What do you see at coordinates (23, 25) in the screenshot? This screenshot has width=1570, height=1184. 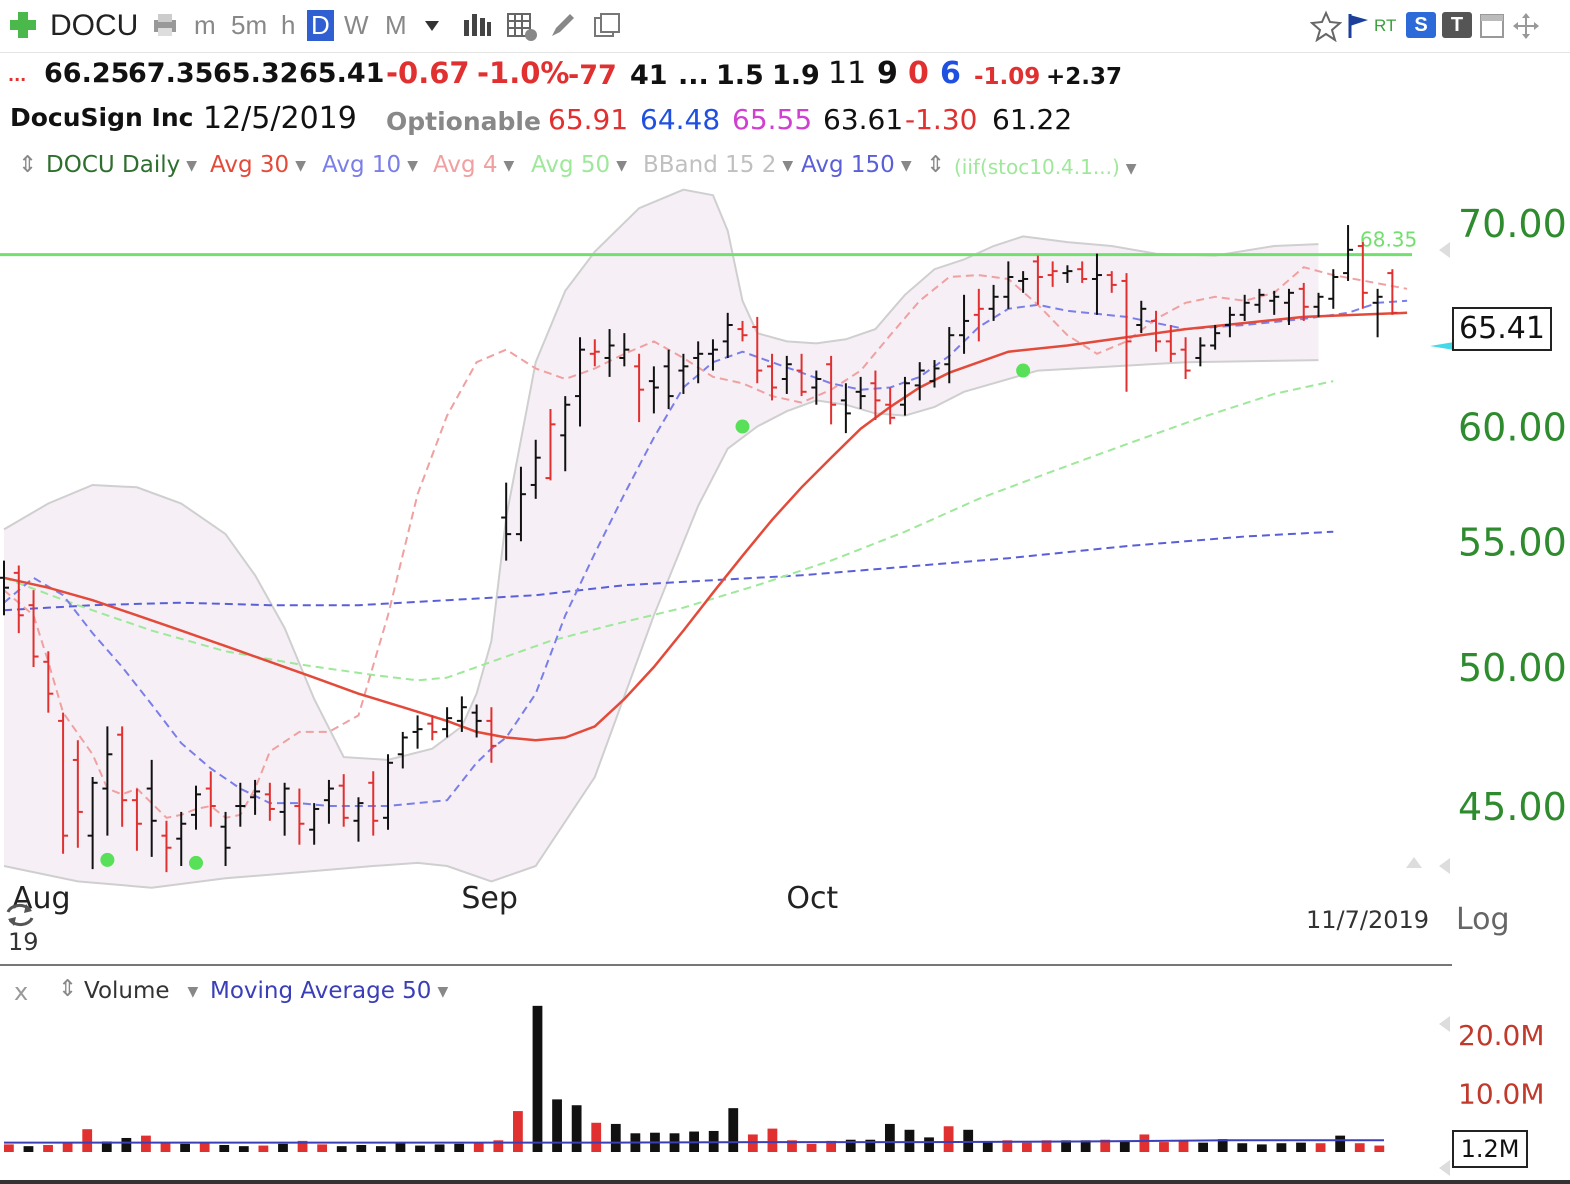 I see `add-symbol-icon` at bounding box center [23, 25].